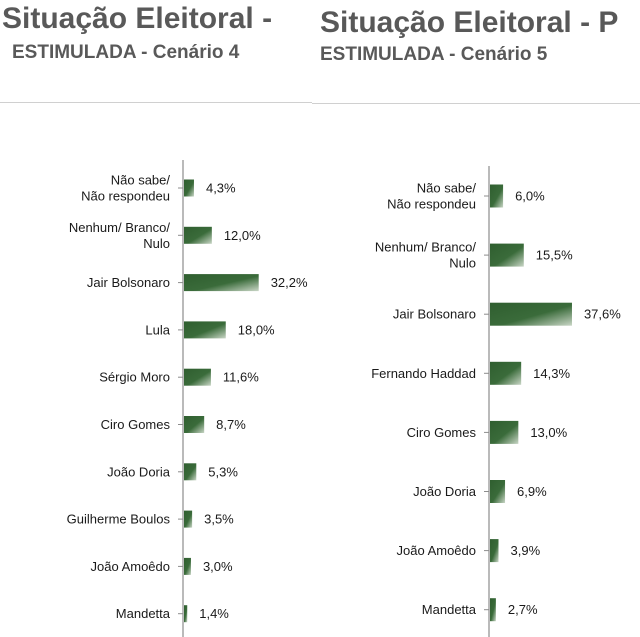 Image resolution: width=640 pixels, height=637 pixels. I want to click on chart-title: Situação Eleitoral -, so click(137, 18).